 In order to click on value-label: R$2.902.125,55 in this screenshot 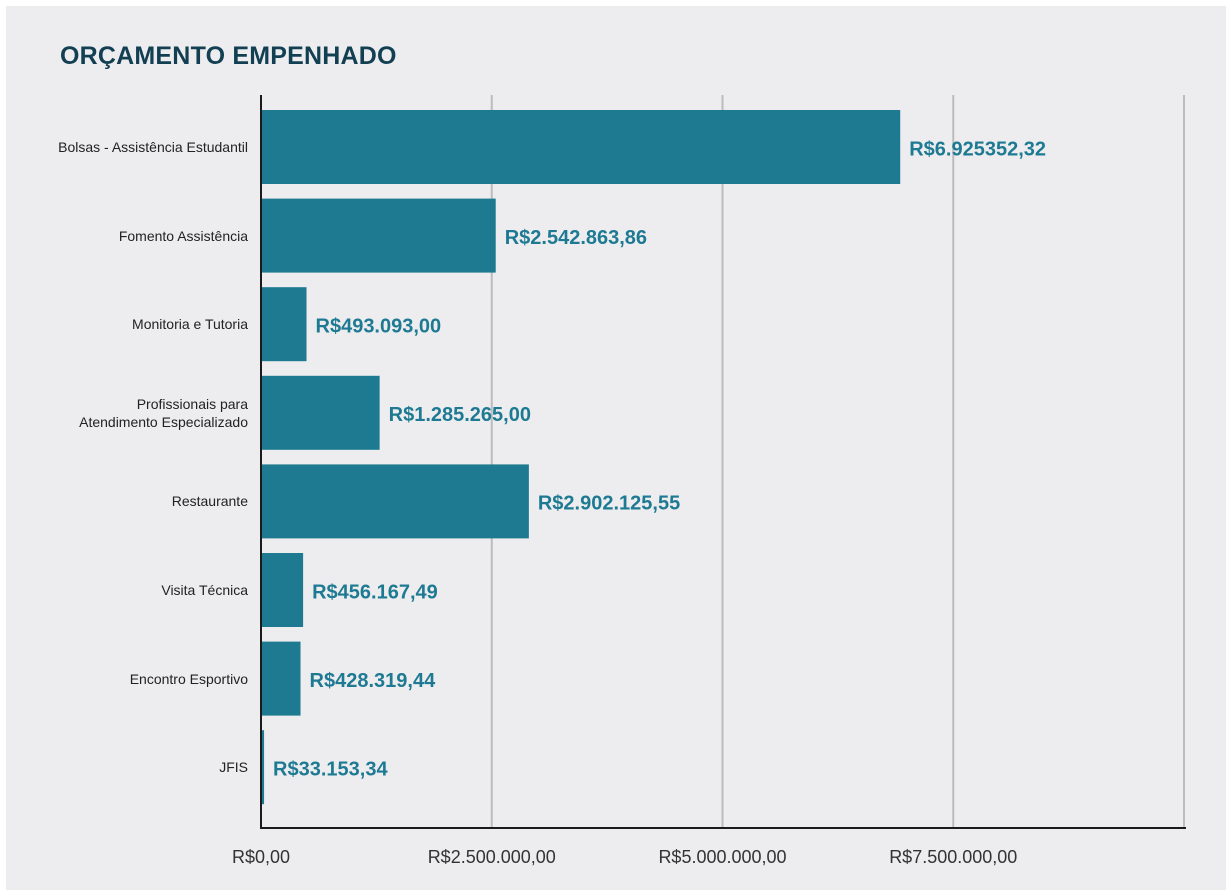, I will do `click(609, 504)`.